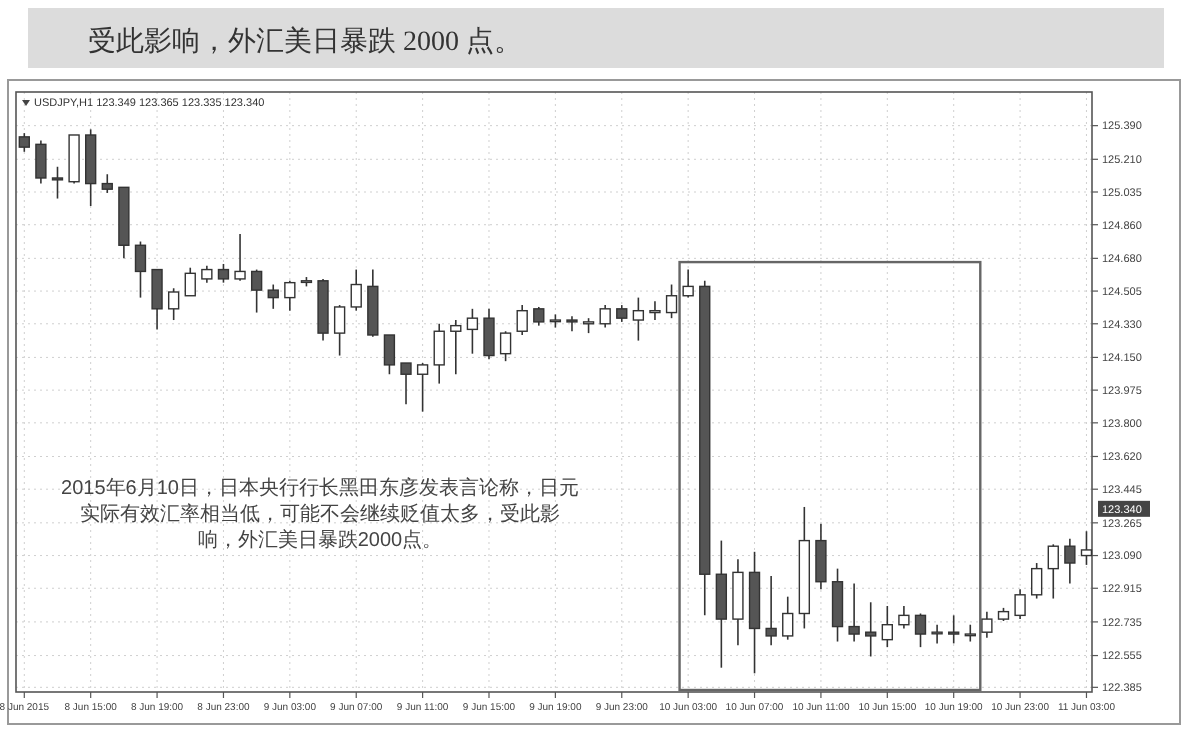  I want to click on annotation: 2015年6月10日，日本央行行长黑田东彦发表言论称，日元实际有效汇率相当低，可能不会继续贬值太多，受此影响，外汇美日暴跌2000点。, so click(320, 514).